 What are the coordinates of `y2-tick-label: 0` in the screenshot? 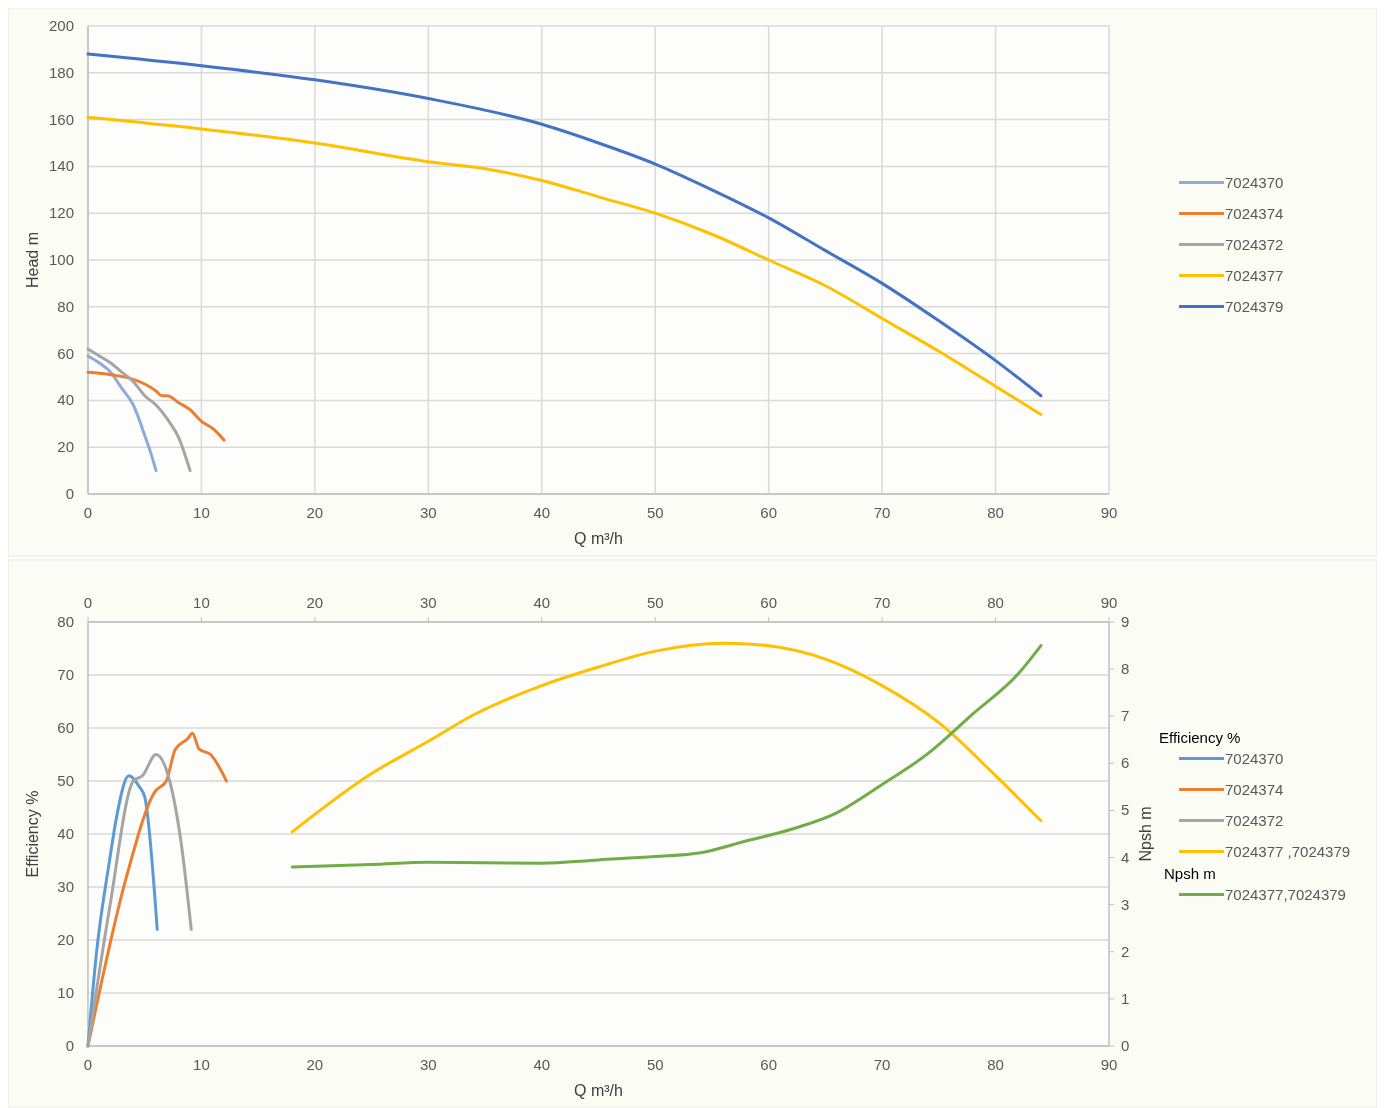 It's located at (1125, 1045).